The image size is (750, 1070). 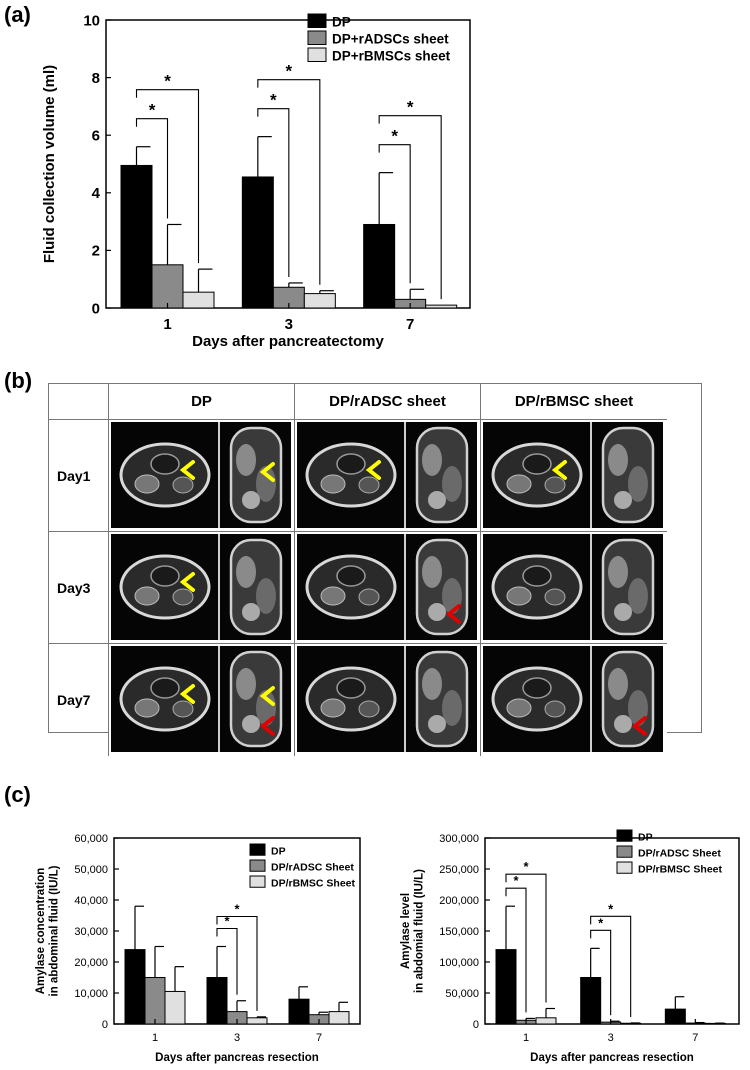 I want to click on y-tick-label: 50,000, so click(x=91, y=870).